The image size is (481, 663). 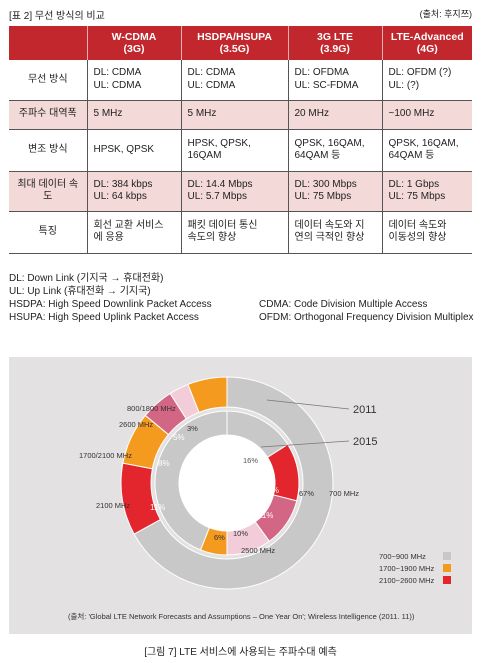 I want to click on ring-label-2015: 2015, so click(x=365, y=442).